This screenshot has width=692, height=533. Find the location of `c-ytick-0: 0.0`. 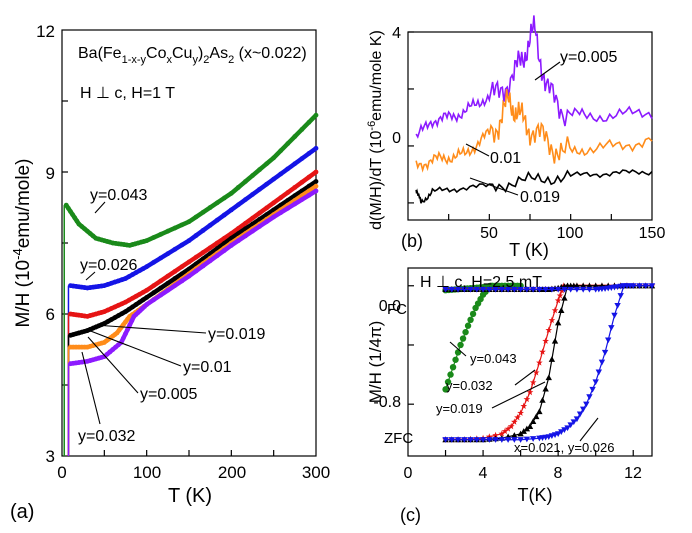

c-ytick-0: 0.0 is located at coordinates (390, 306).